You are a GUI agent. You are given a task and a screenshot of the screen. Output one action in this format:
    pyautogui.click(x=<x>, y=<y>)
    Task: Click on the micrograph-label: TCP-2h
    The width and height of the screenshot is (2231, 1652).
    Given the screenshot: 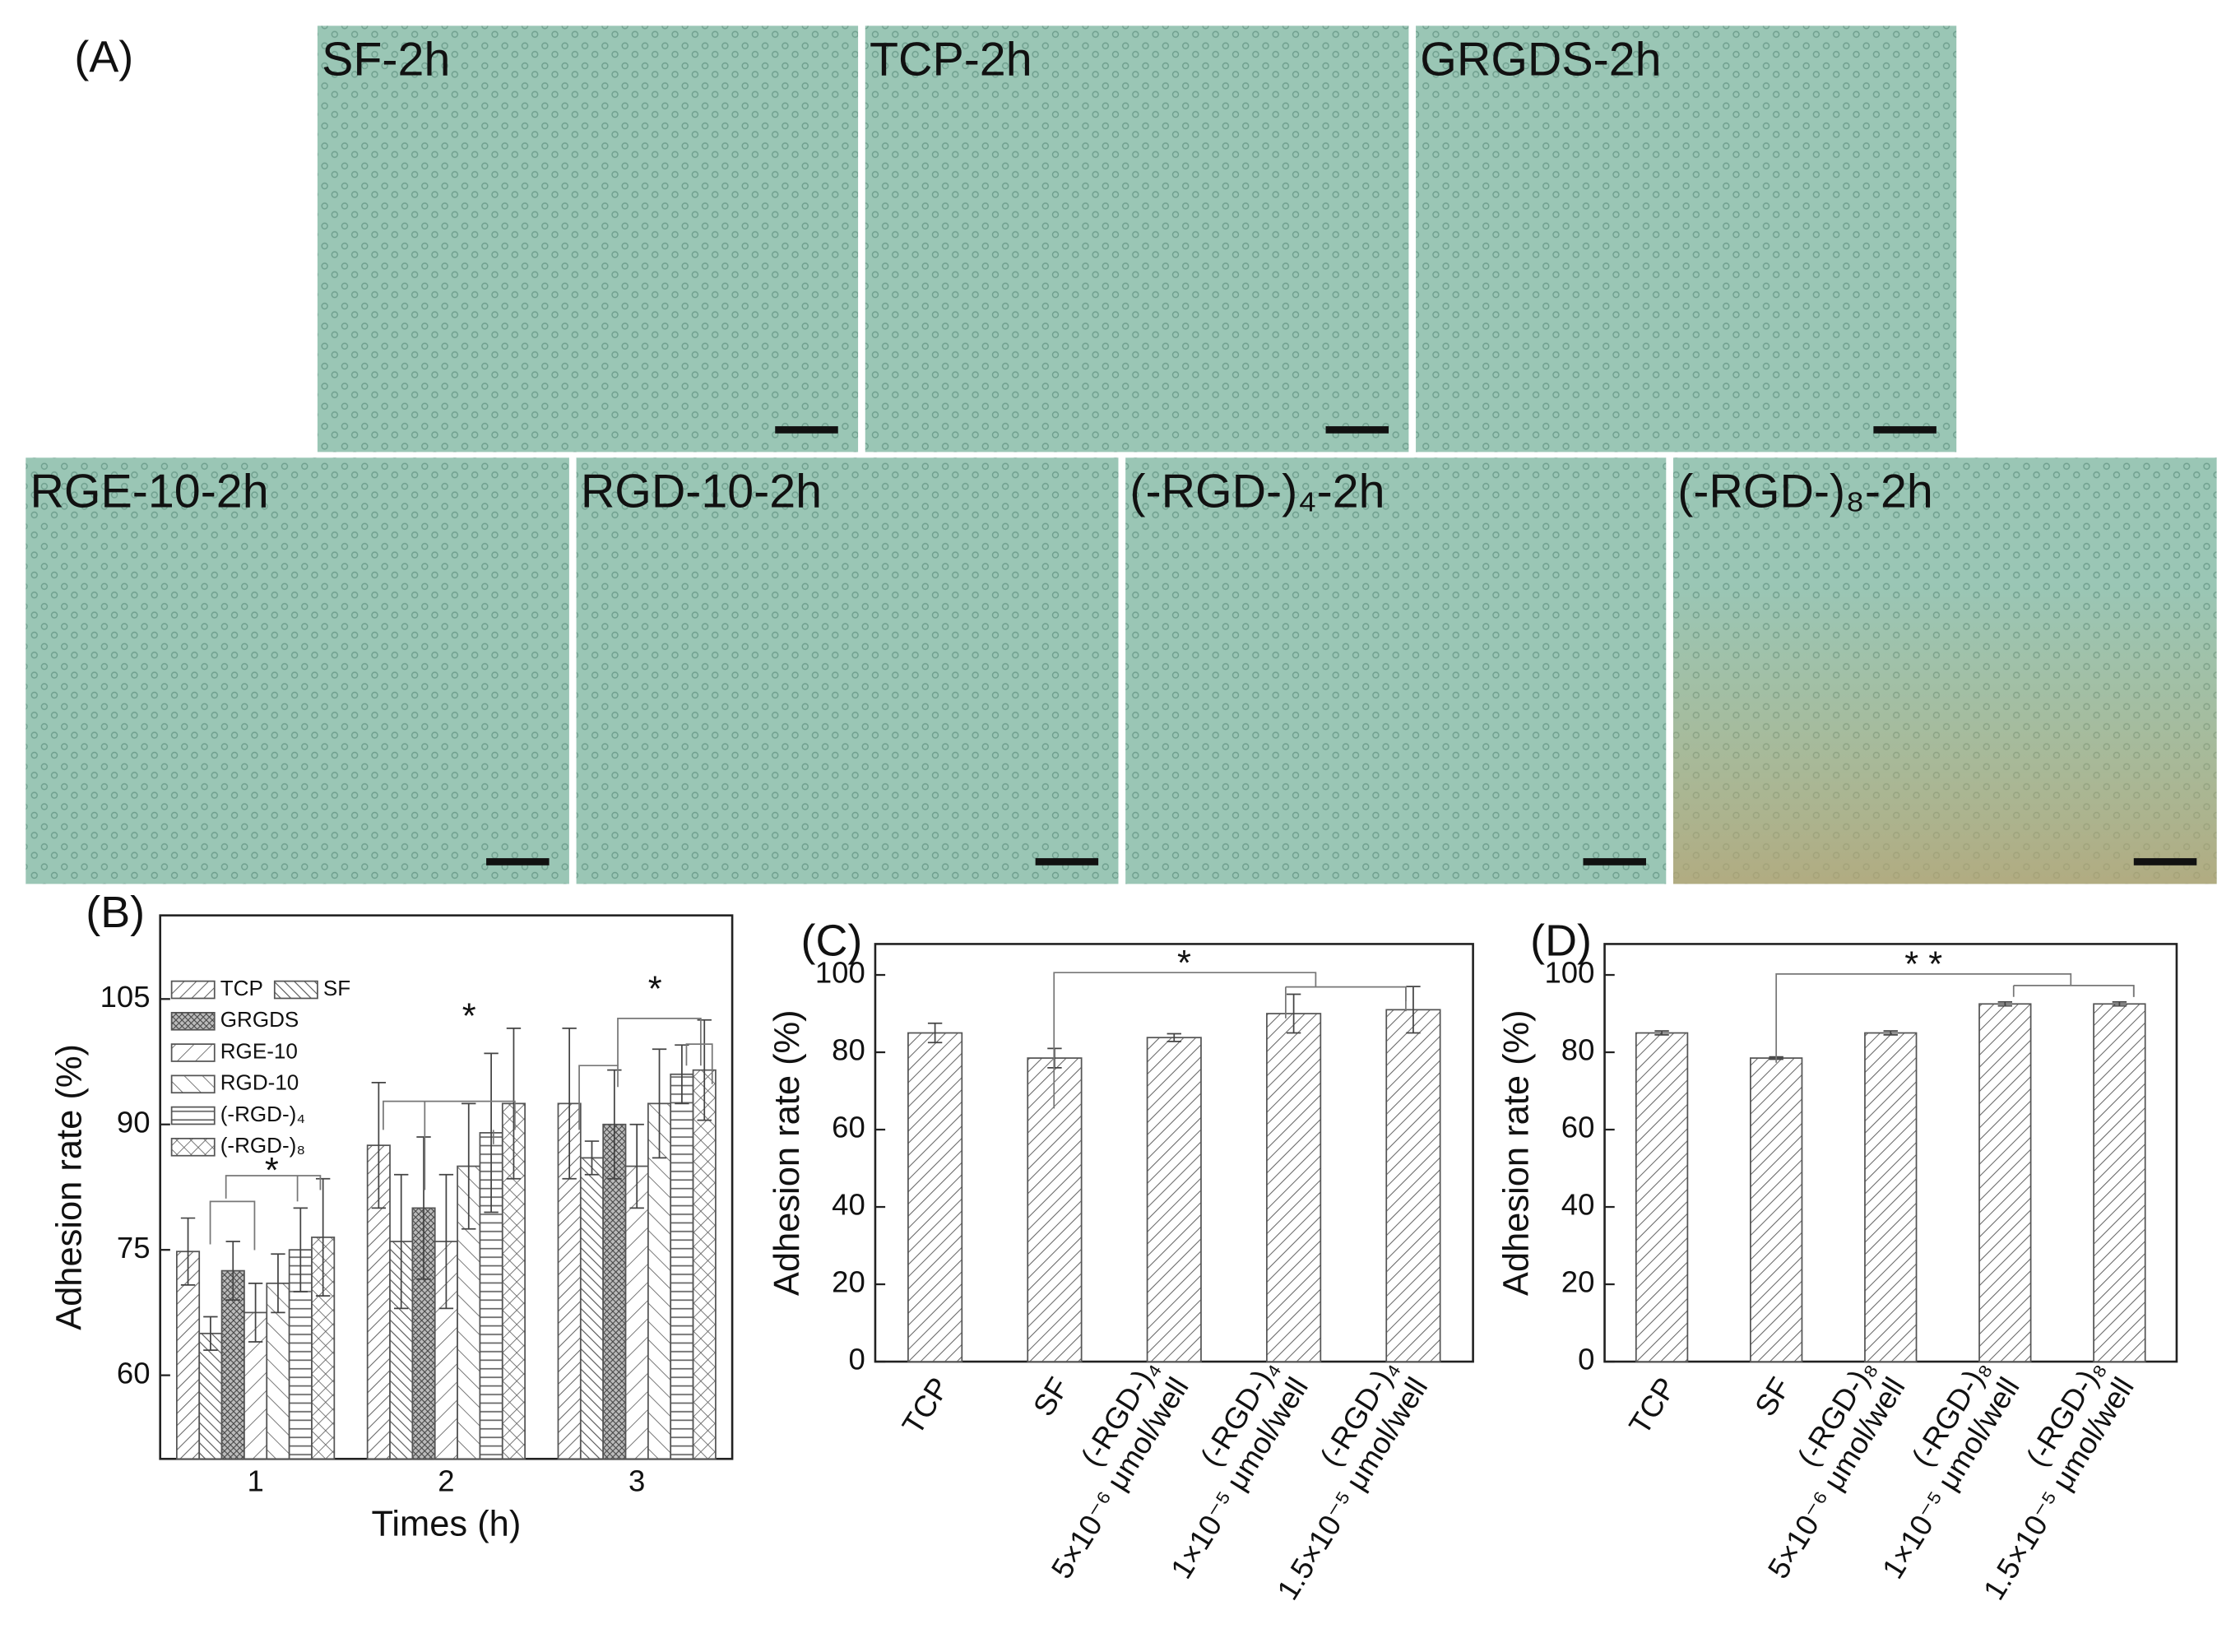 What is the action you would take?
    pyautogui.click(x=951, y=60)
    